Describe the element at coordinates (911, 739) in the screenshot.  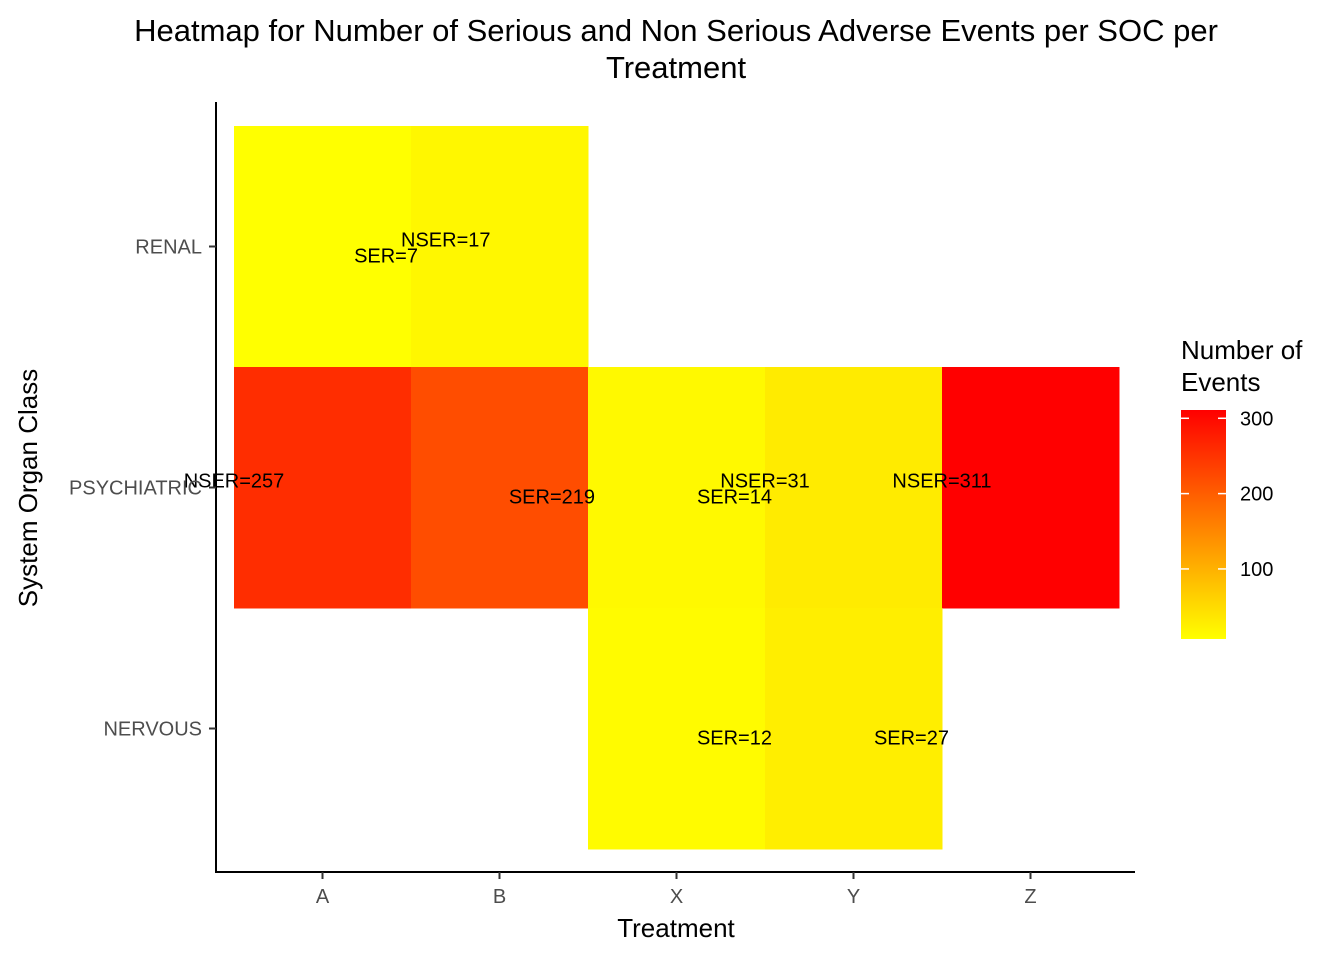
I see `cell-label-8: SER=27` at that location.